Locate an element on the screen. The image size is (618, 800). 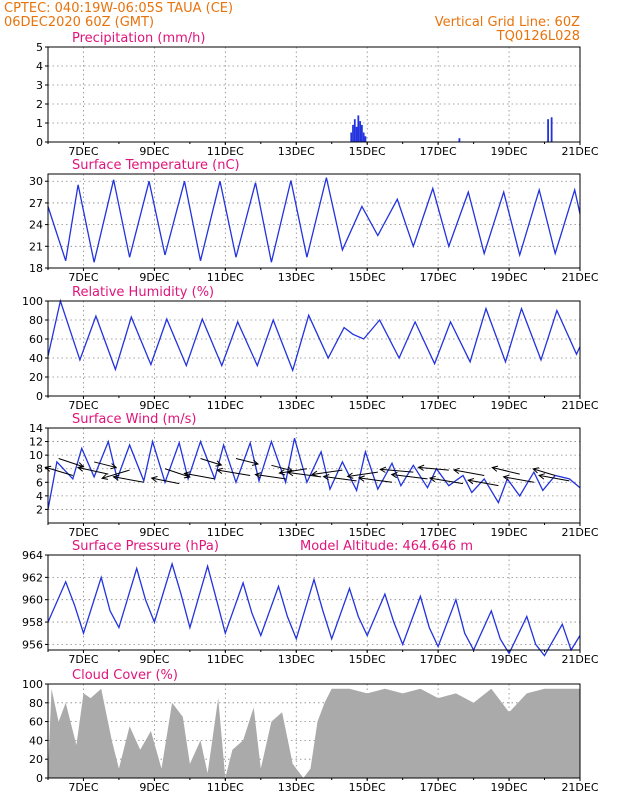
cloud-ytick-label: 40 is located at coordinates (36, 740).